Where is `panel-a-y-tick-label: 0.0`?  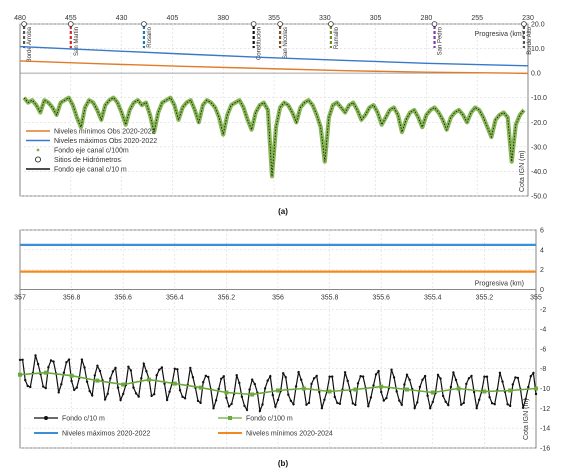 panel-a-y-tick-label: 0.0 is located at coordinates (536, 74).